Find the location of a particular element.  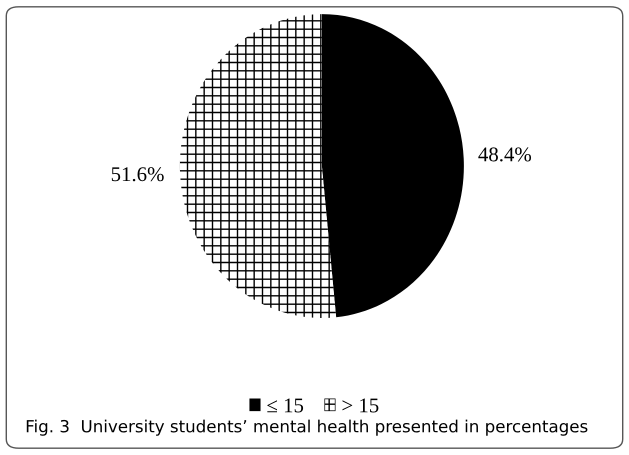

caption: Fig. 3 University students’ mental health presented in percentages is located at coordinates (307, 428).